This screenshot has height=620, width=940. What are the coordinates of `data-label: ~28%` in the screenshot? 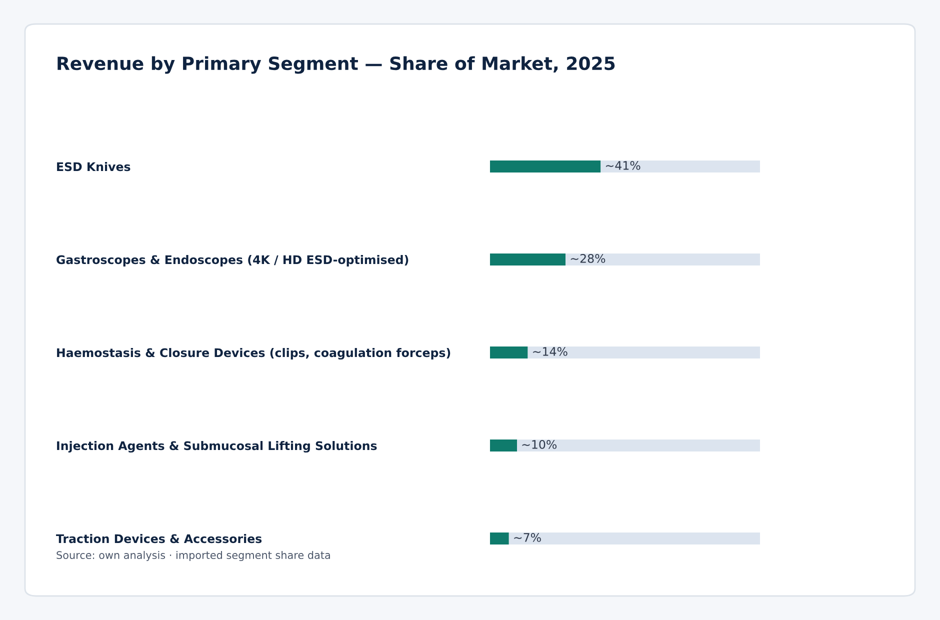 It's located at (588, 258).